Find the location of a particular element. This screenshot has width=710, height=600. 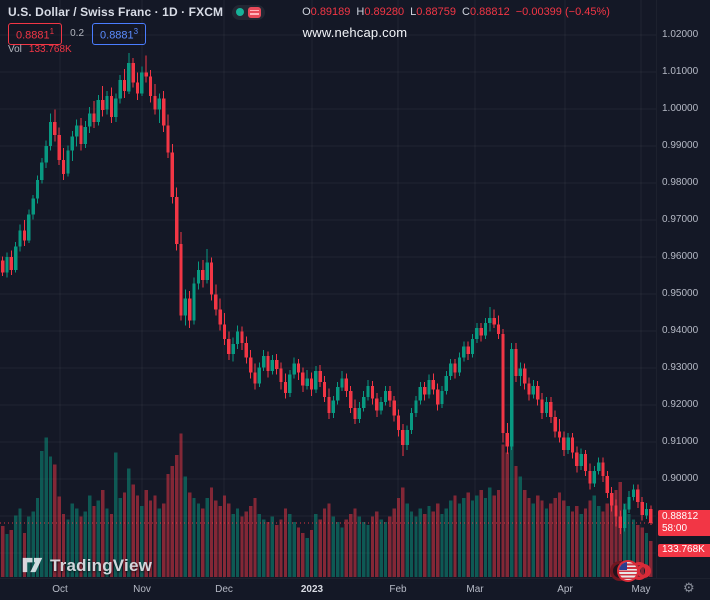

volume-legend: Vol 133.768K is located at coordinates (40, 49).